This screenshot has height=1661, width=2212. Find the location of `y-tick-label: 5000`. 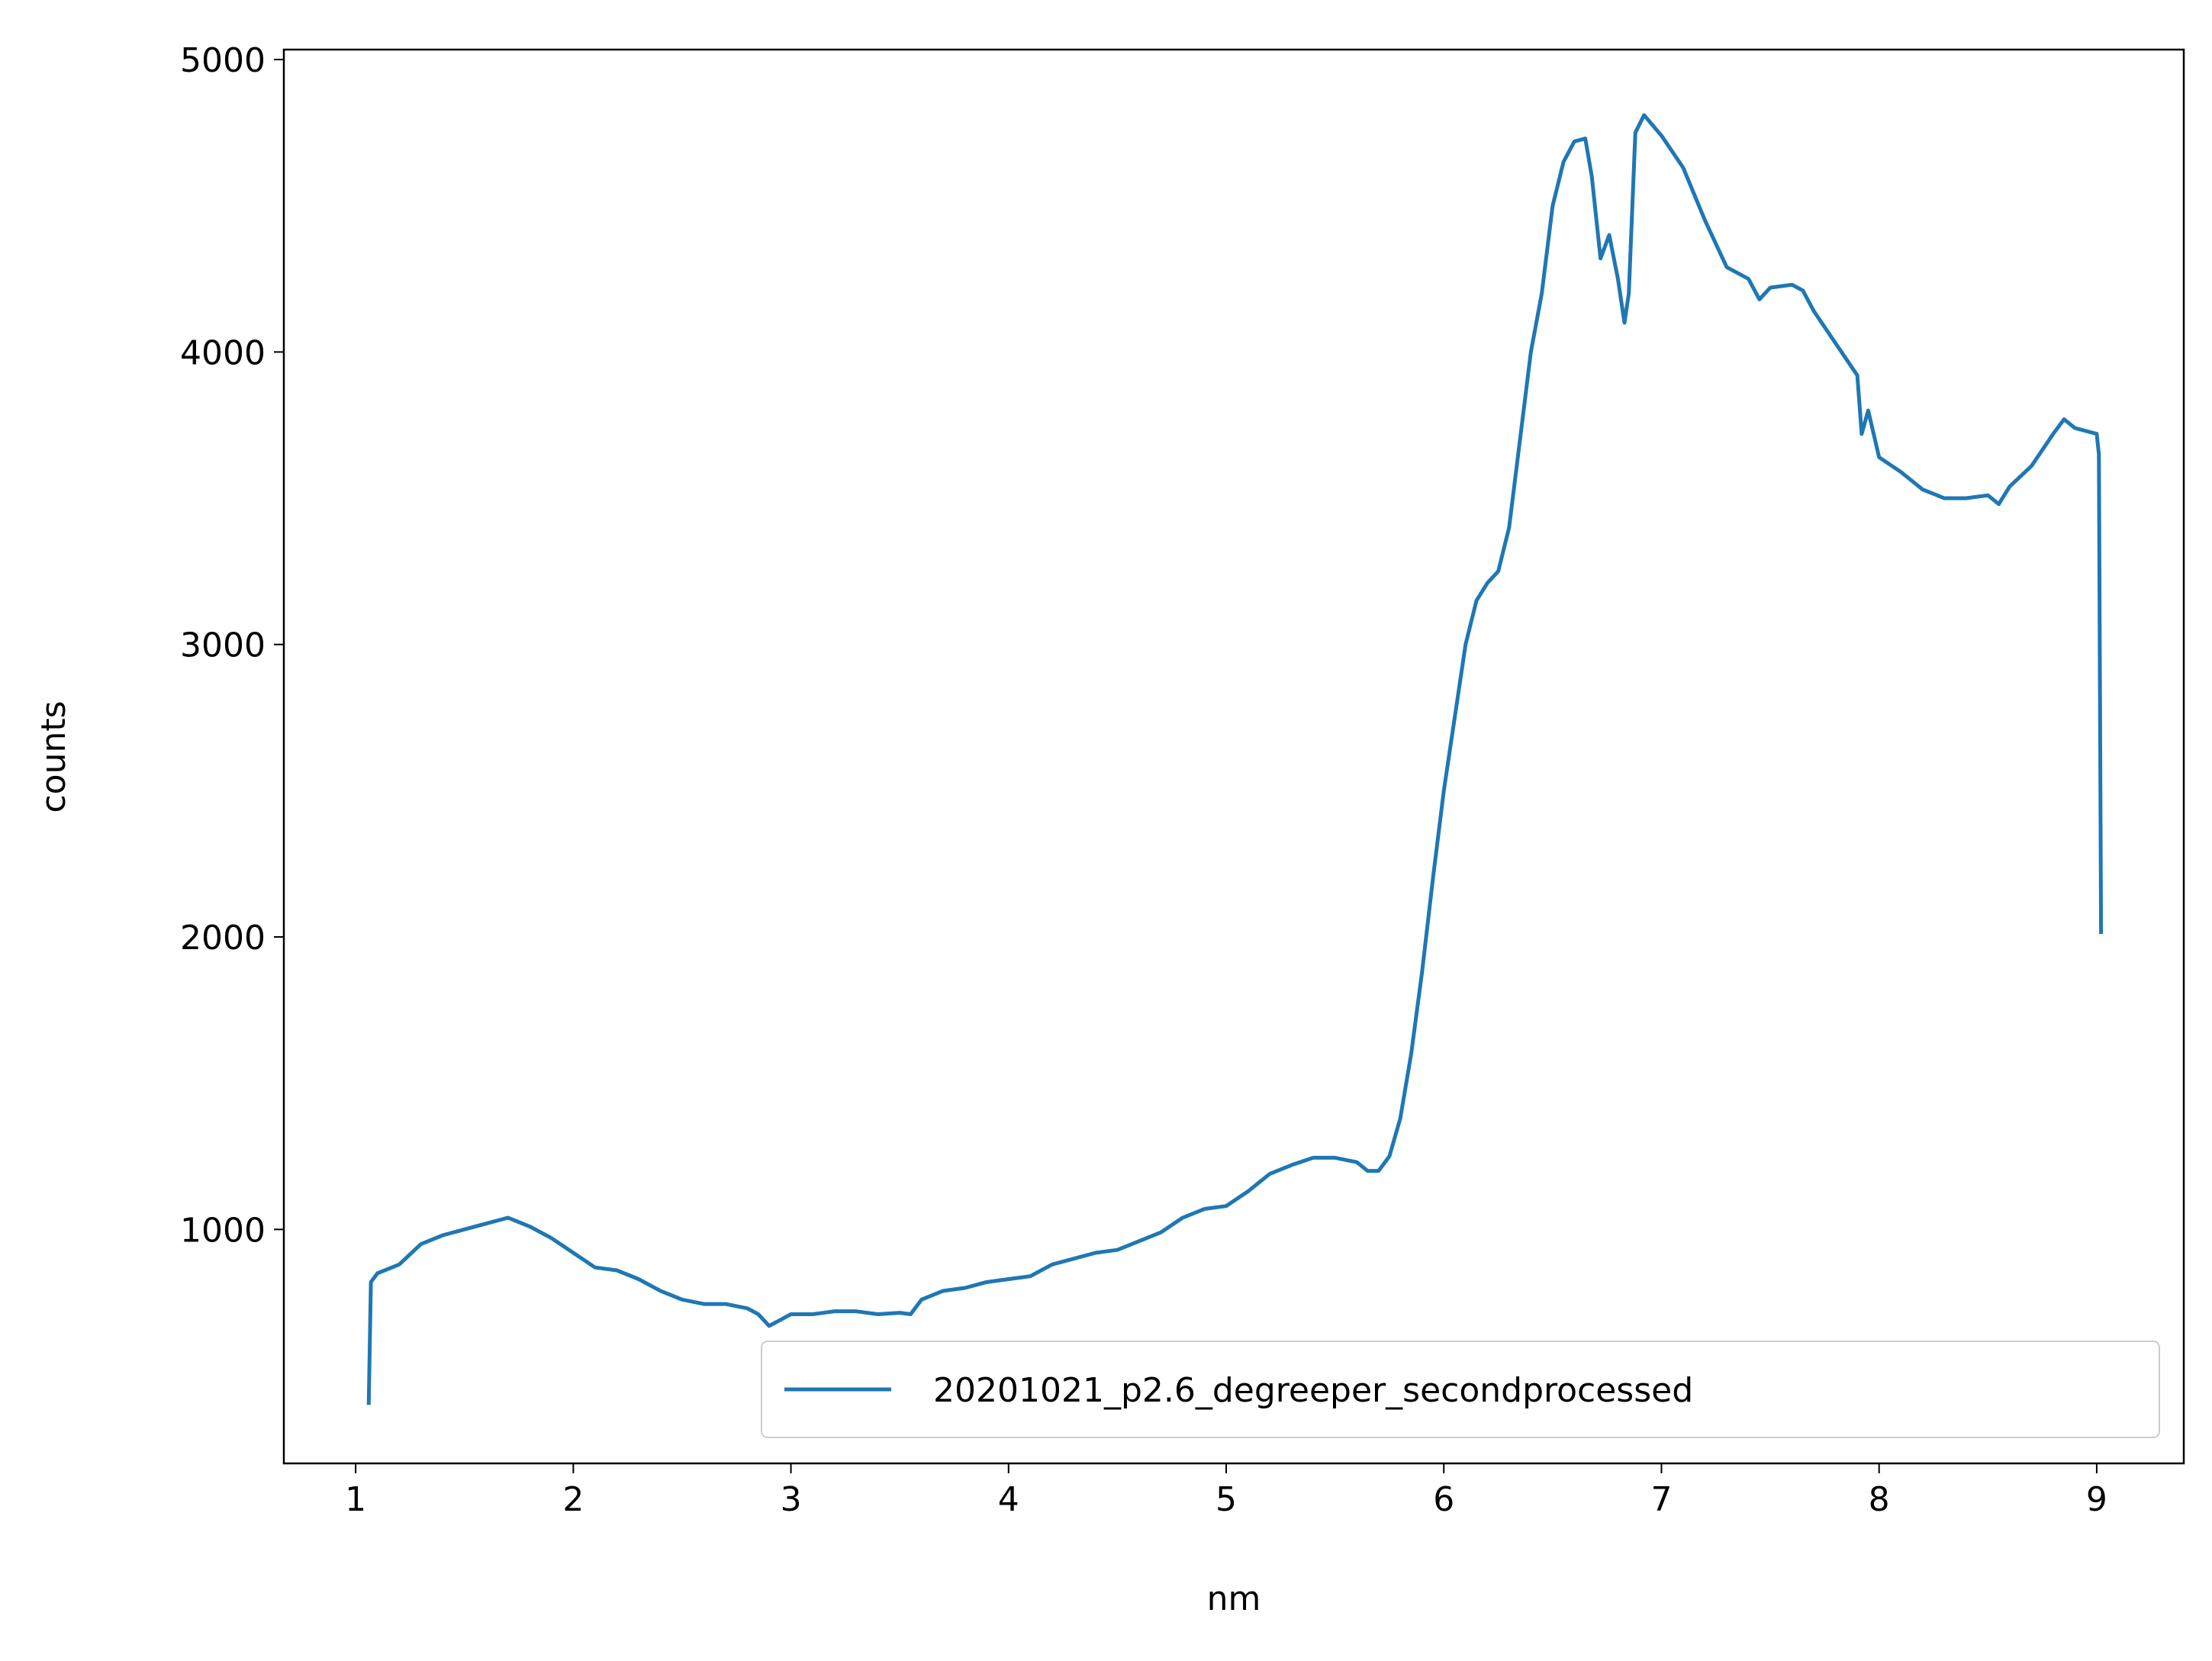

y-tick-label: 5000 is located at coordinates (223, 61).